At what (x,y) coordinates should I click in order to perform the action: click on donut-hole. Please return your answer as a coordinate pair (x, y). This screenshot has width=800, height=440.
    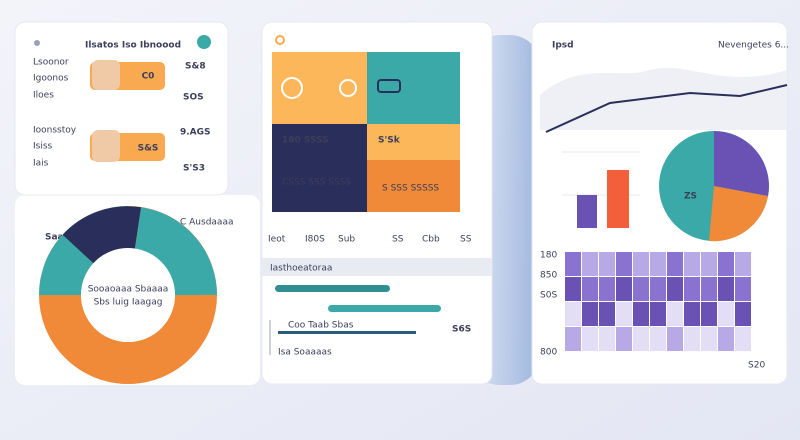
    Looking at the image, I should click on (128, 295).